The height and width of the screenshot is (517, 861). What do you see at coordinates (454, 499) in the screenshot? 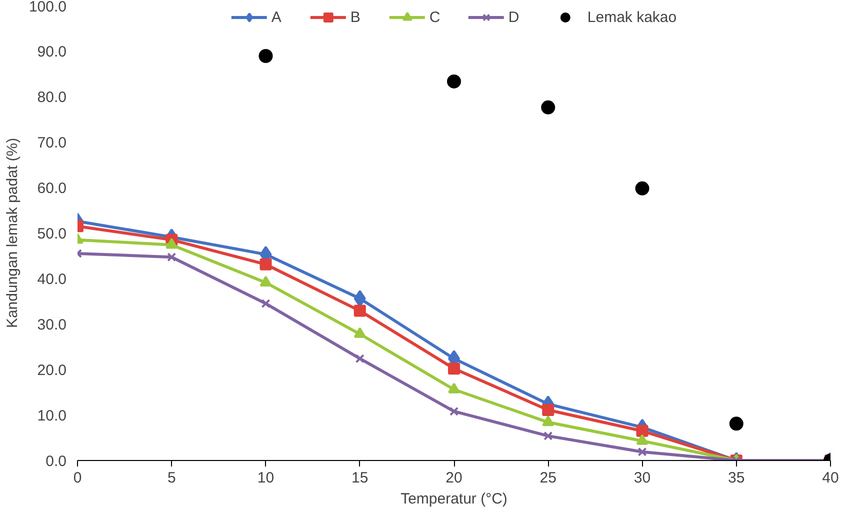
I see `x-axis-title: Temperatur (°C)` at bounding box center [454, 499].